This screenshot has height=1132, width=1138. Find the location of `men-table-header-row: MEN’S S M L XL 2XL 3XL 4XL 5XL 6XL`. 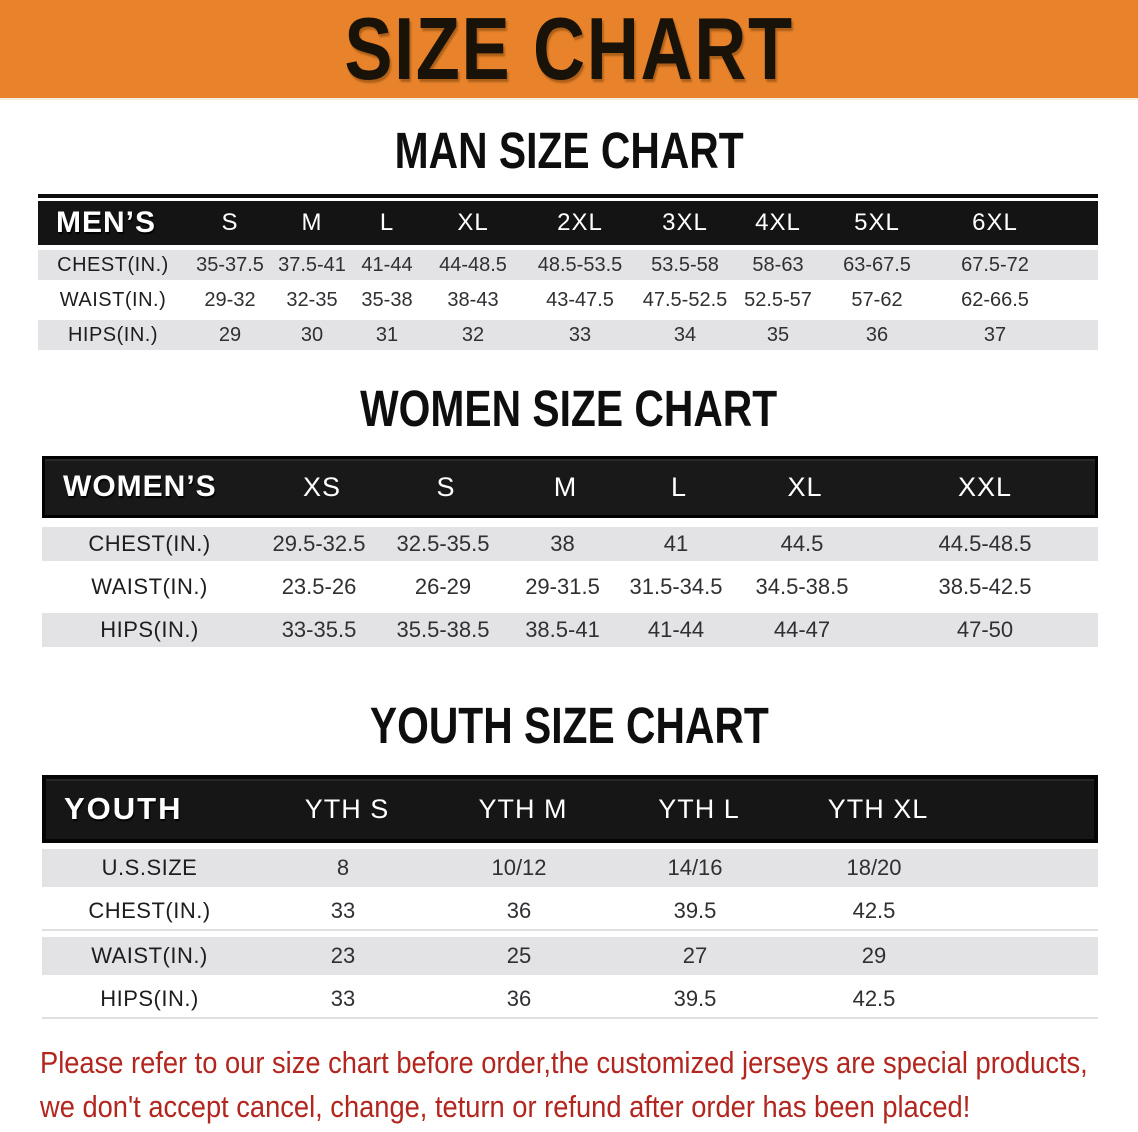

men-table-header-row: MEN’S S M L XL 2XL 3XL 4XL 5XL 6XL is located at coordinates (568, 223).